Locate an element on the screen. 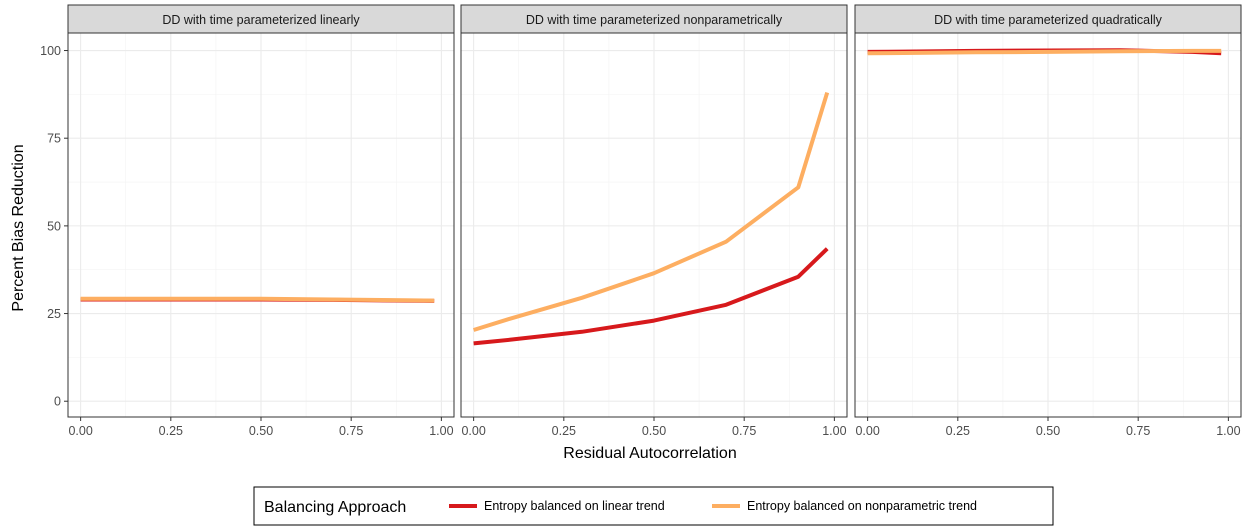  legend-title: Balancing Approach is located at coordinates (335, 507).